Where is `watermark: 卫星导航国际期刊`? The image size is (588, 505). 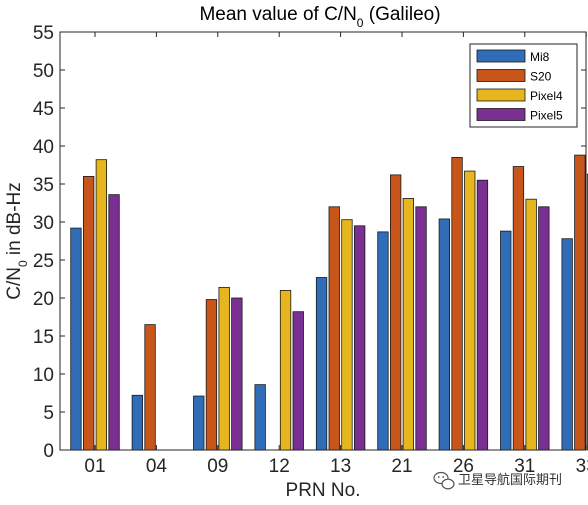 watermark: 卫星导航国际期刊 is located at coordinates (497, 480).